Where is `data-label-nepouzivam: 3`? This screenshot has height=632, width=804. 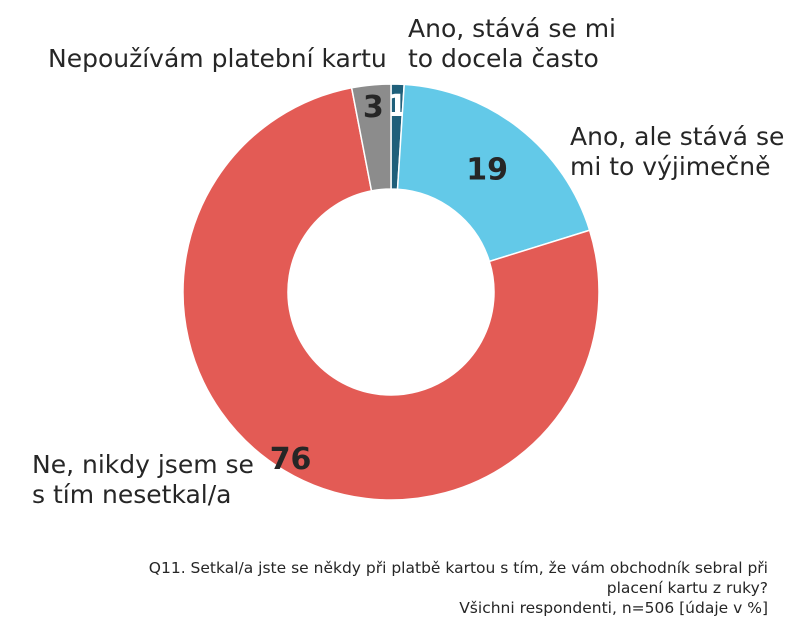 data-label-nepouzivam: 3 is located at coordinates (373, 107).